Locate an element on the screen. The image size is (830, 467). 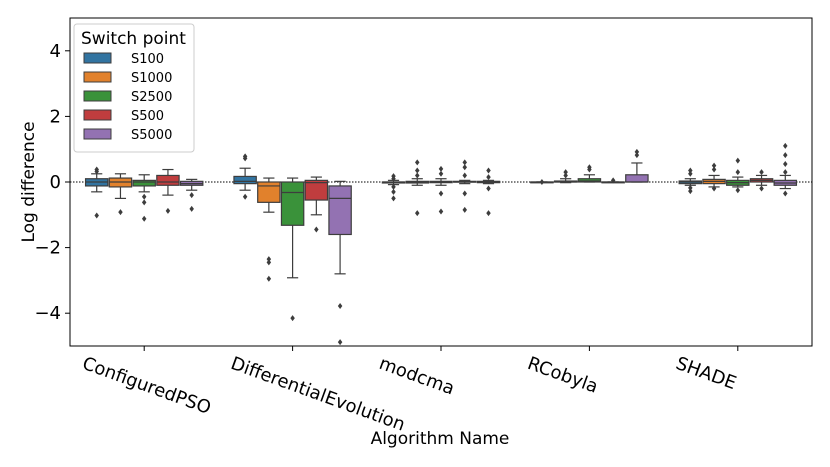
legend: Switch point S100 S1000 S2500 S500 S5000 is located at coordinates (134, 88).